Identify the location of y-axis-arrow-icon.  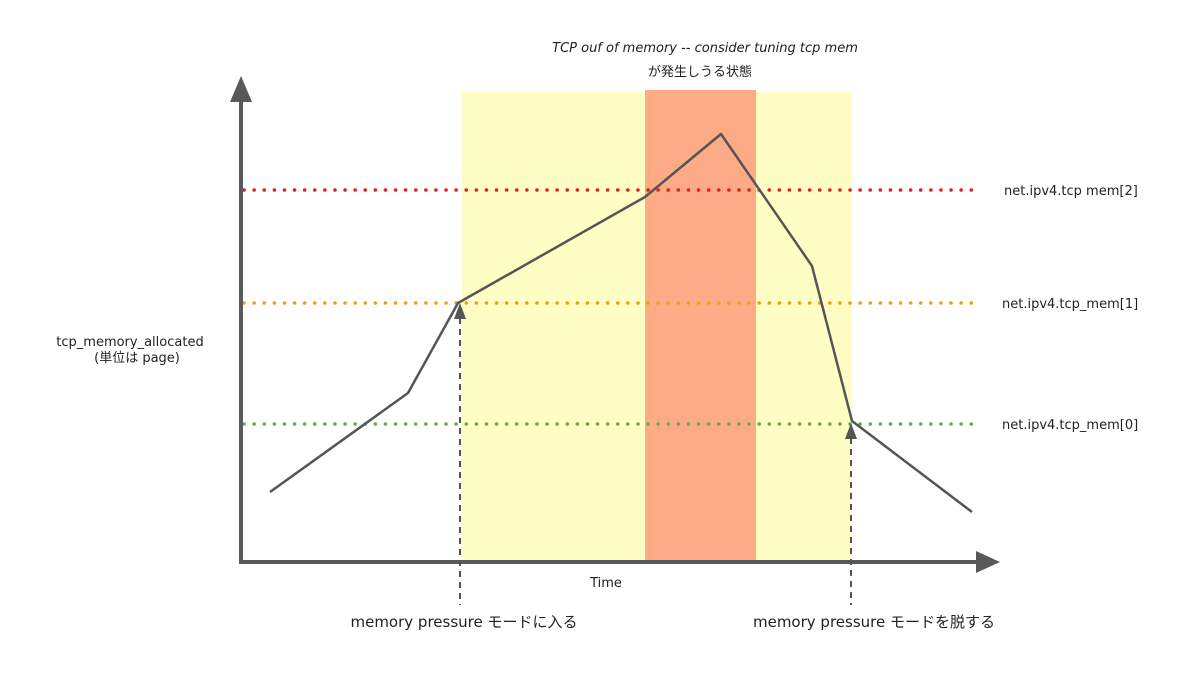
(241, 89).